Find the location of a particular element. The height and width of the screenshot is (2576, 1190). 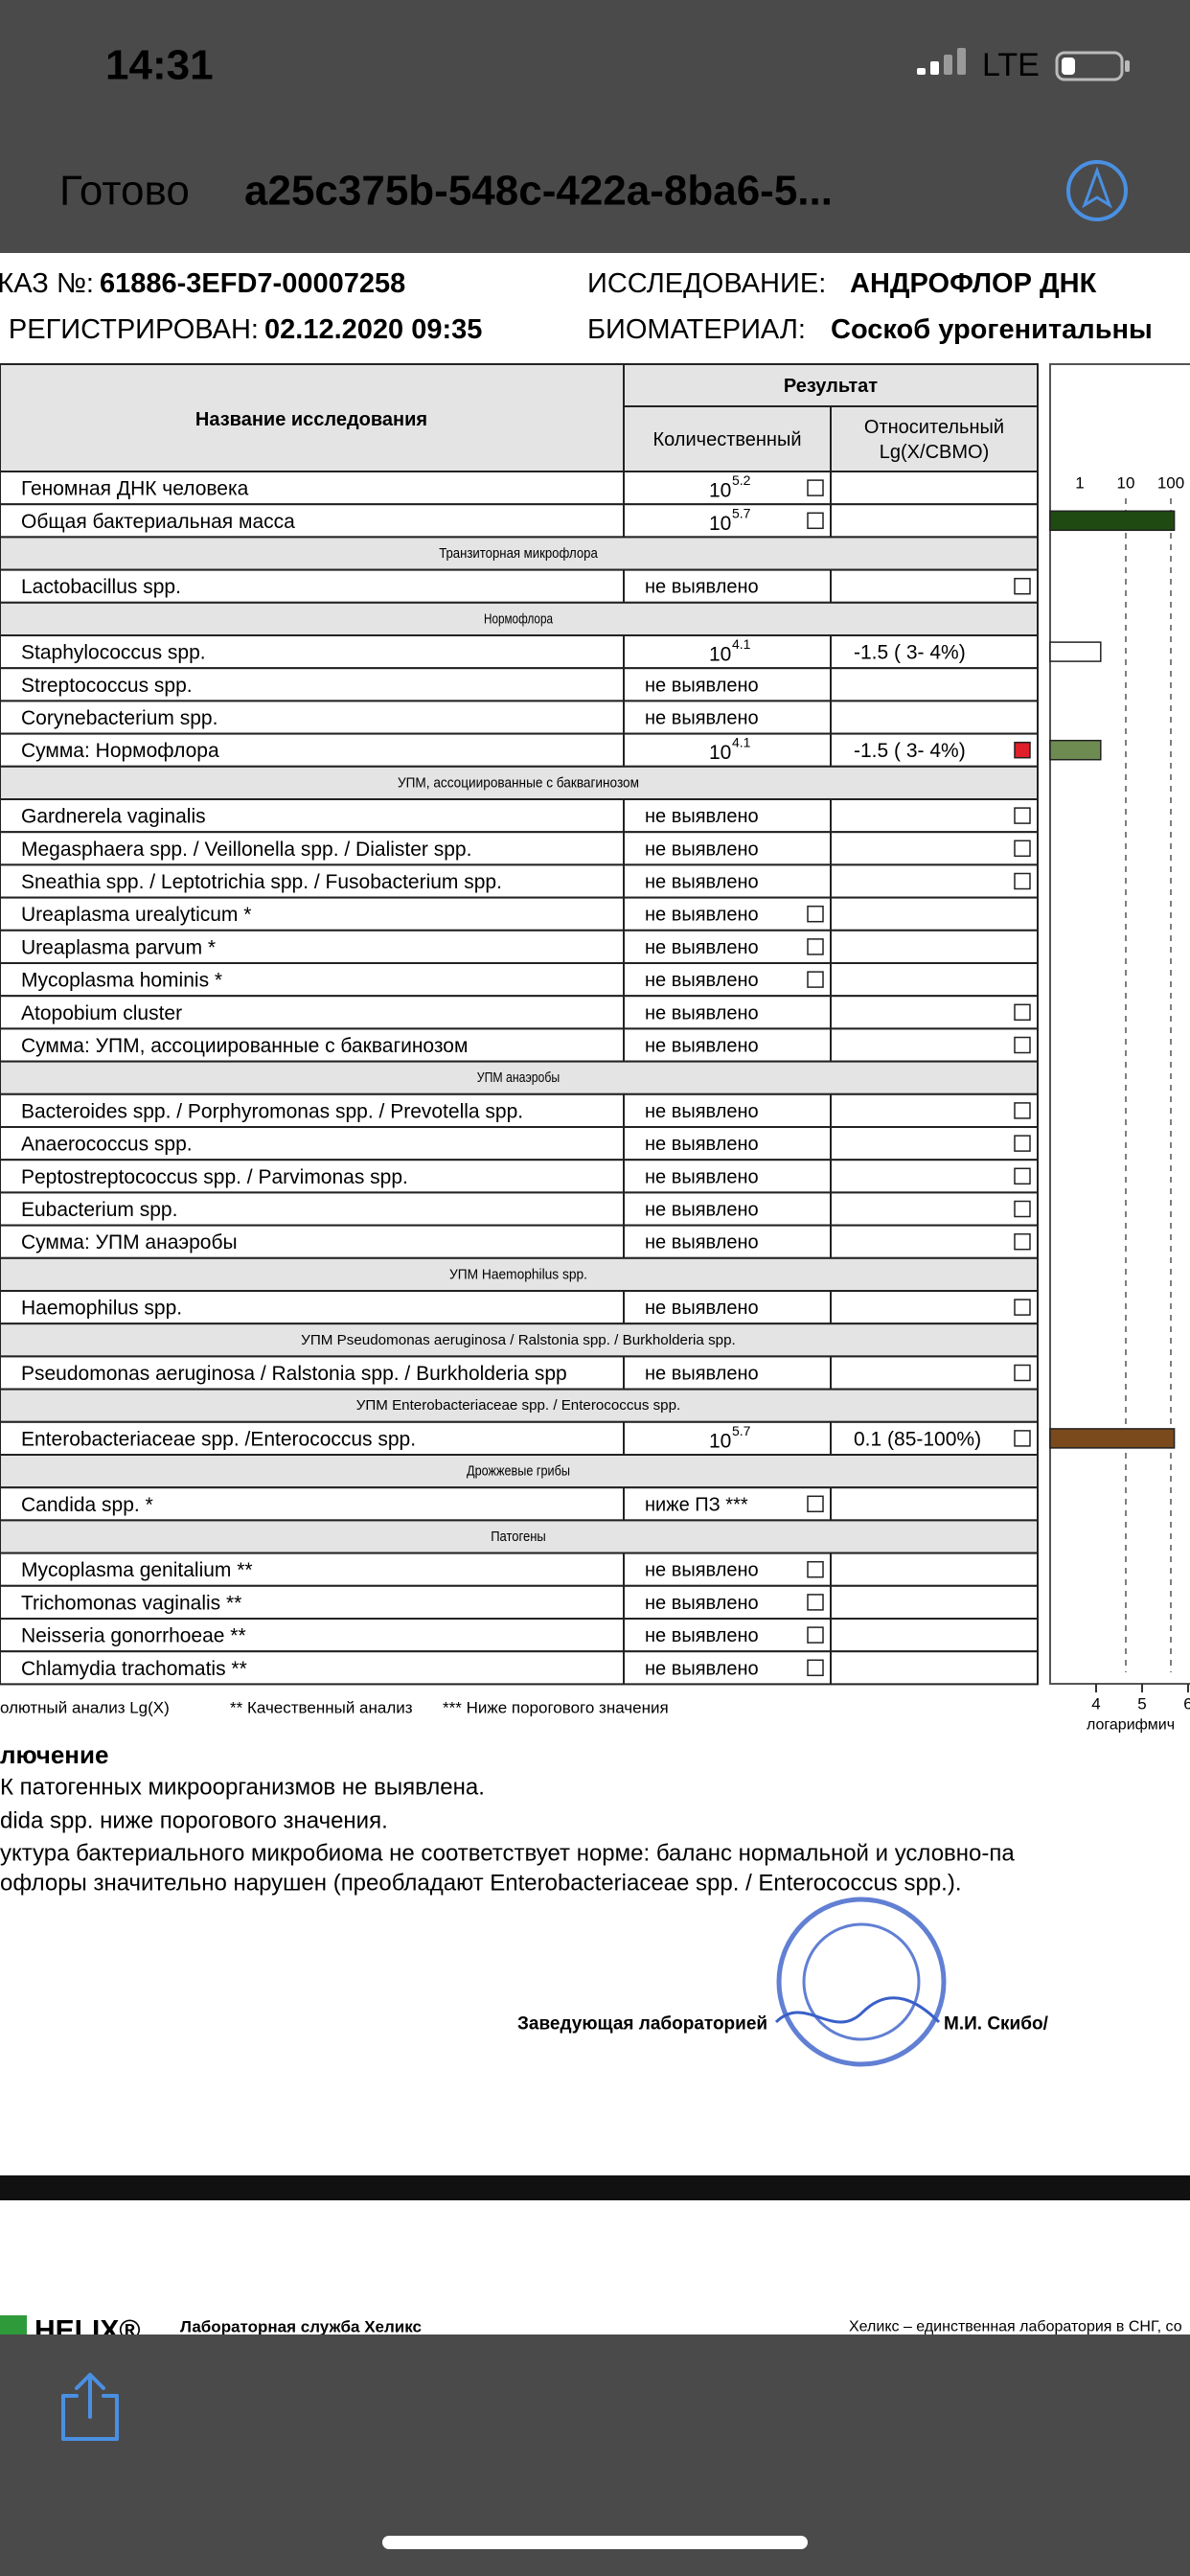

test-name: Trichomonas vaginalis ** is located at coordinates (131, 1603).